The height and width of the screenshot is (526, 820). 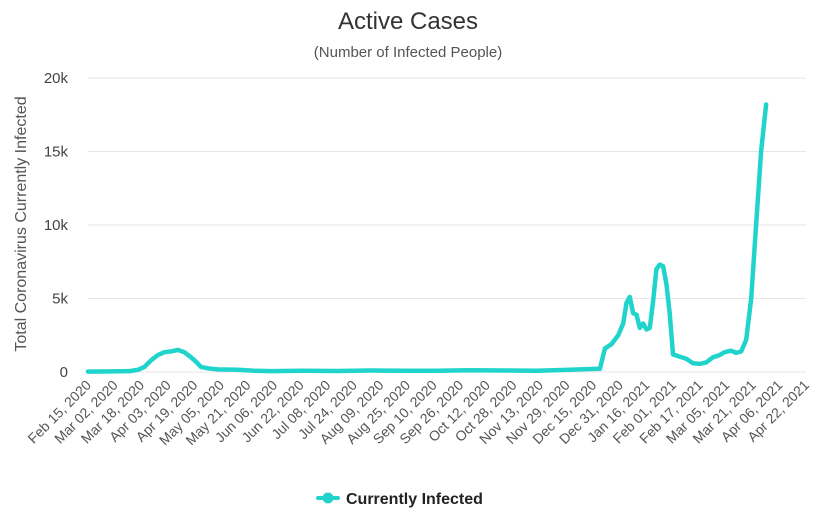 I want to click on y-axis-title: Total Coronavirus Currently Infected, so click(x=21, y=223).